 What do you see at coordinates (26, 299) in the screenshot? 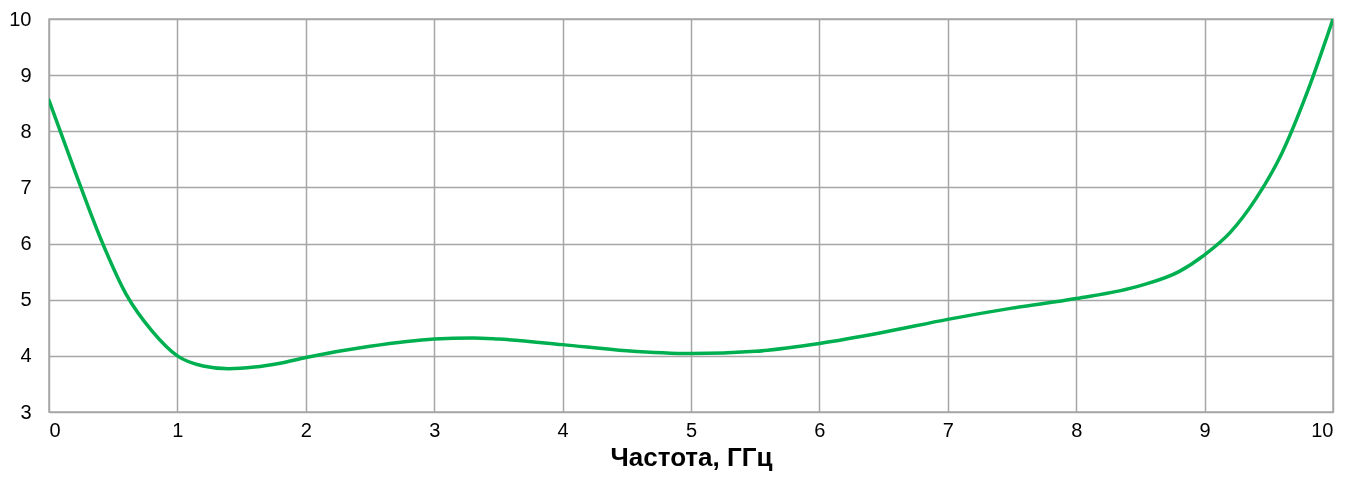
I see `y-tick-label: 5` at bounding box center [26, 299].